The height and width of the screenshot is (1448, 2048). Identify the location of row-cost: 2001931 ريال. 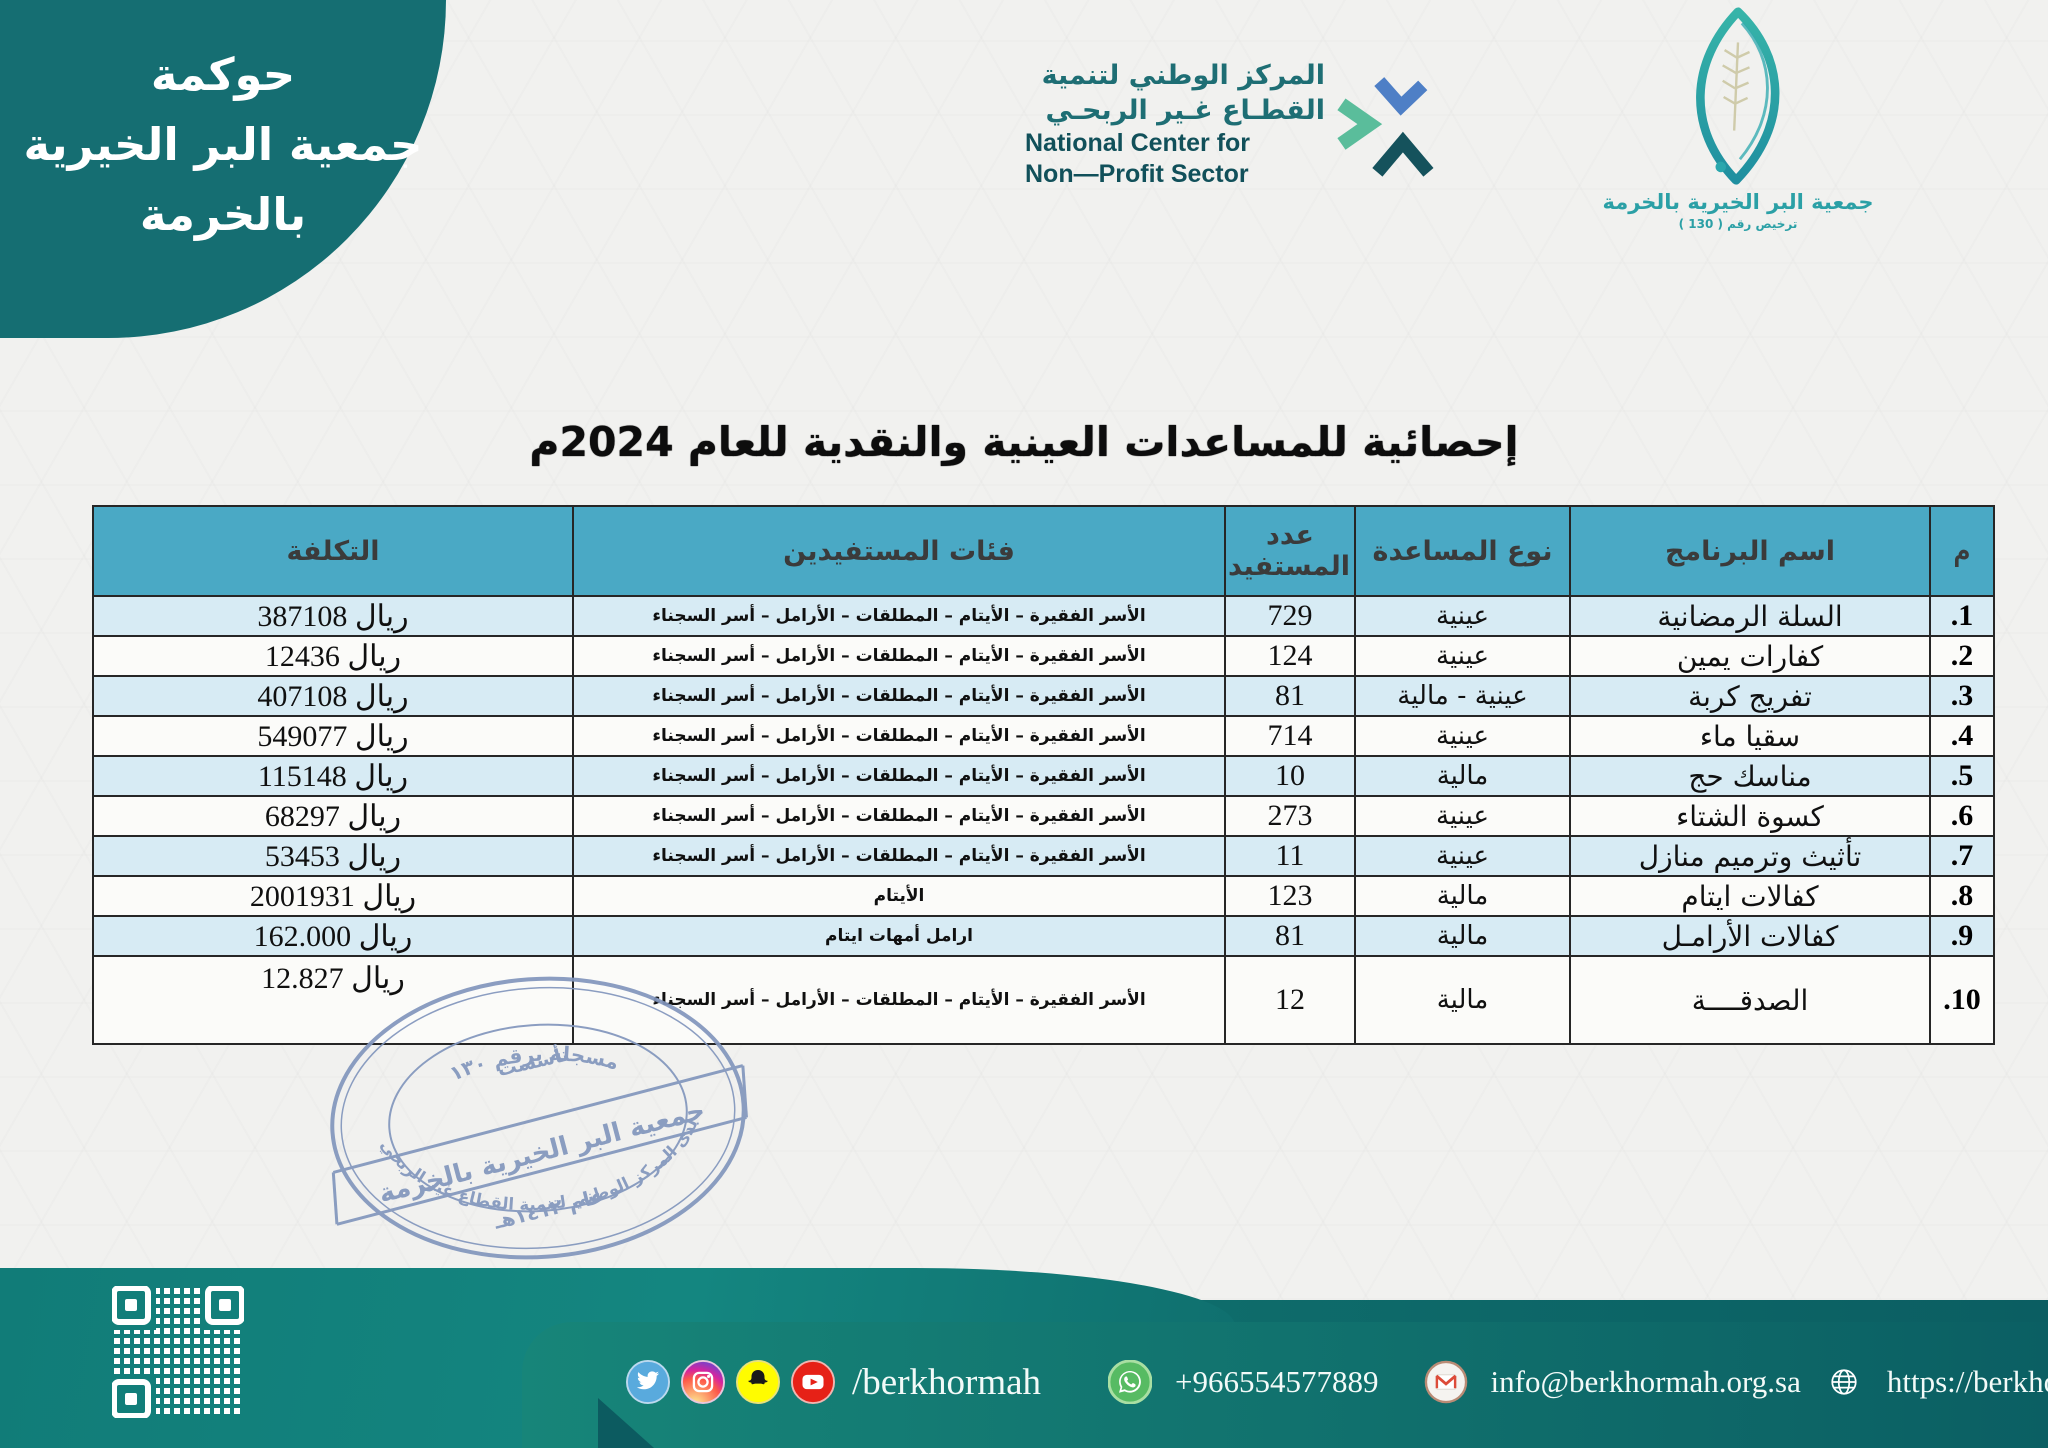
(333, 896).